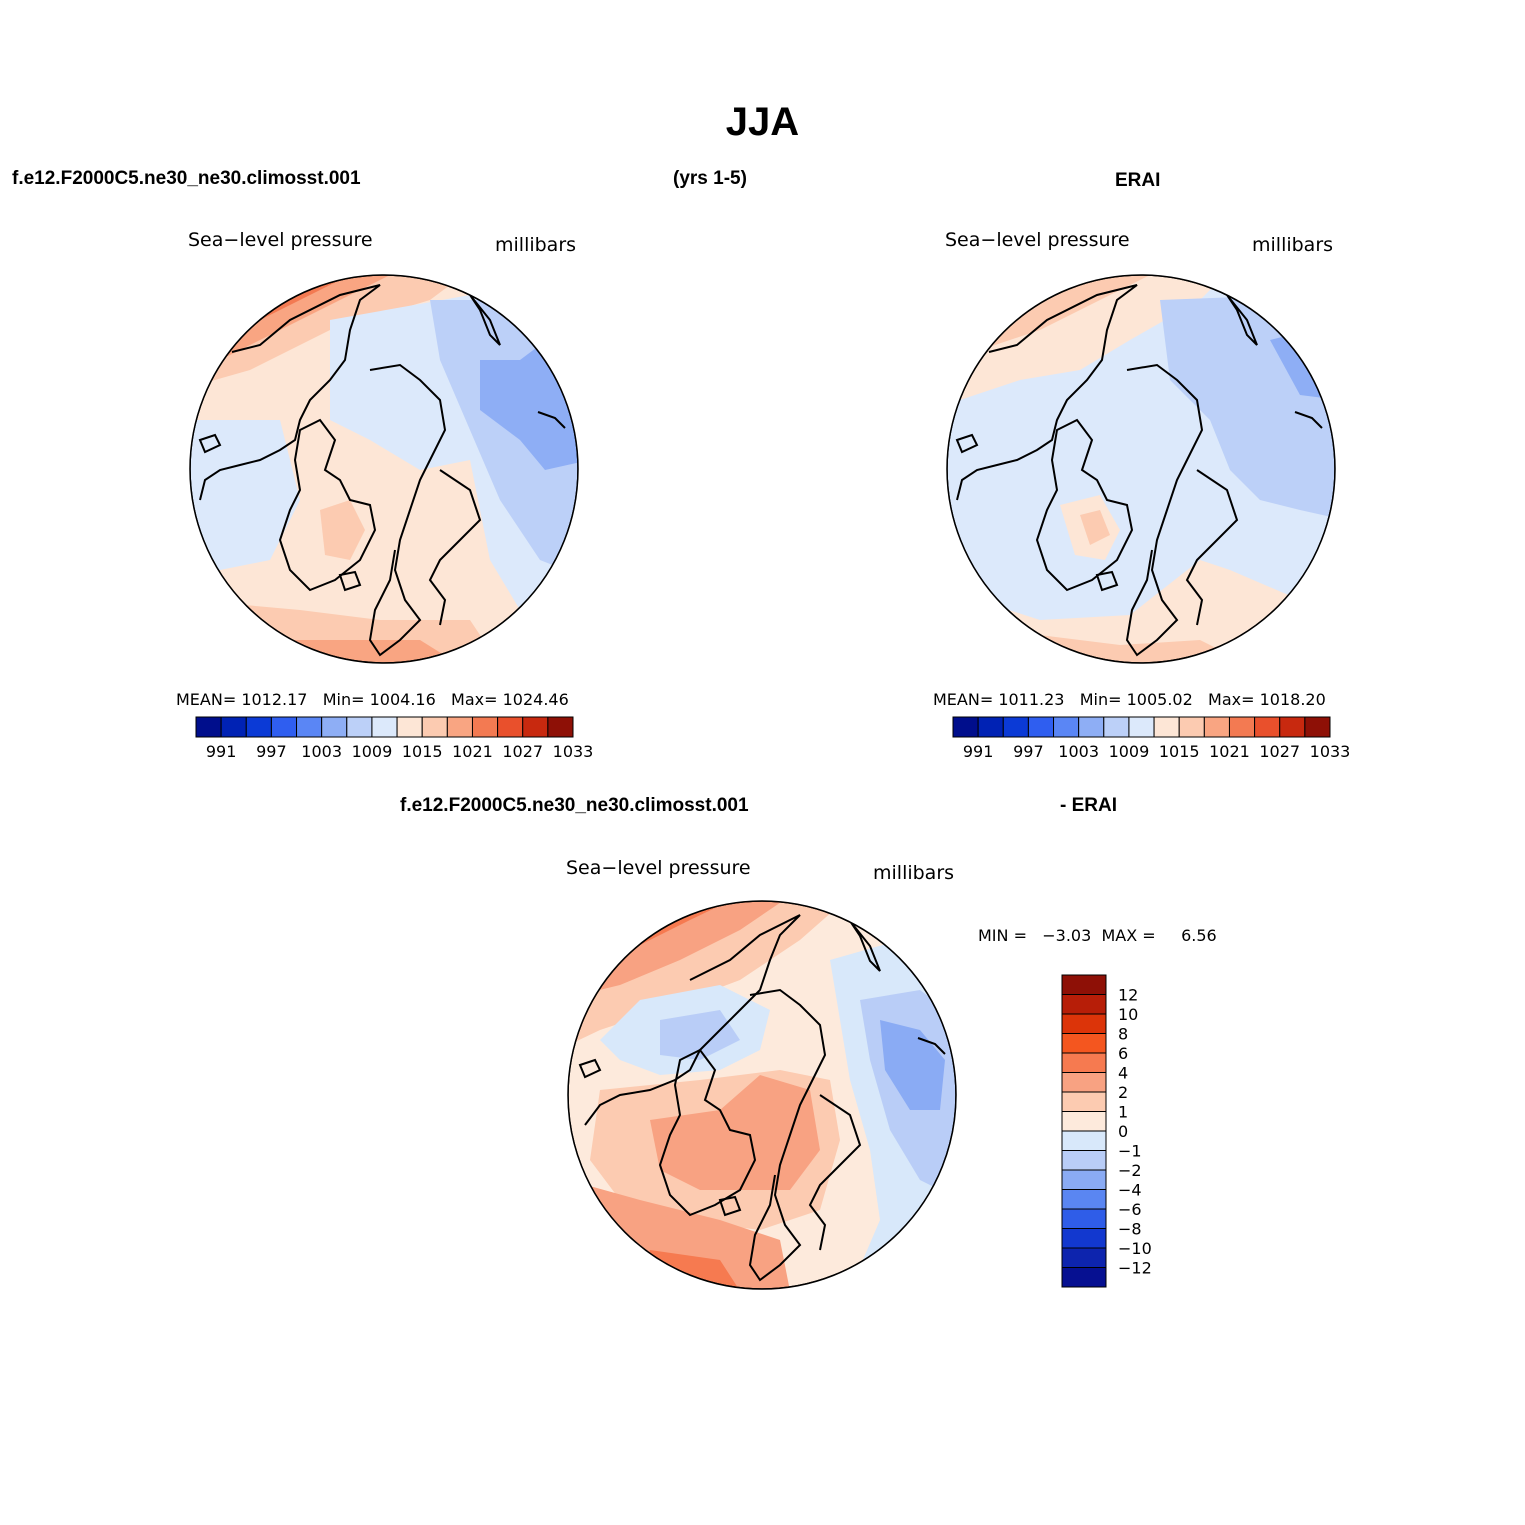 The image size is (1525, 1525). I want to click on panel3-outline, so click(762, 1095).